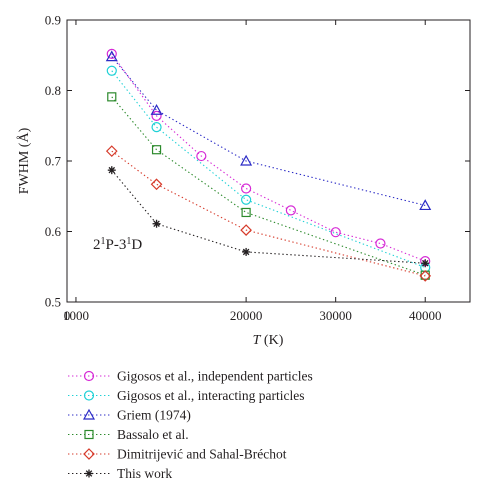 The image size is (488, 500). I want to click on y-tick-label: 0.7, so click(53, 161).